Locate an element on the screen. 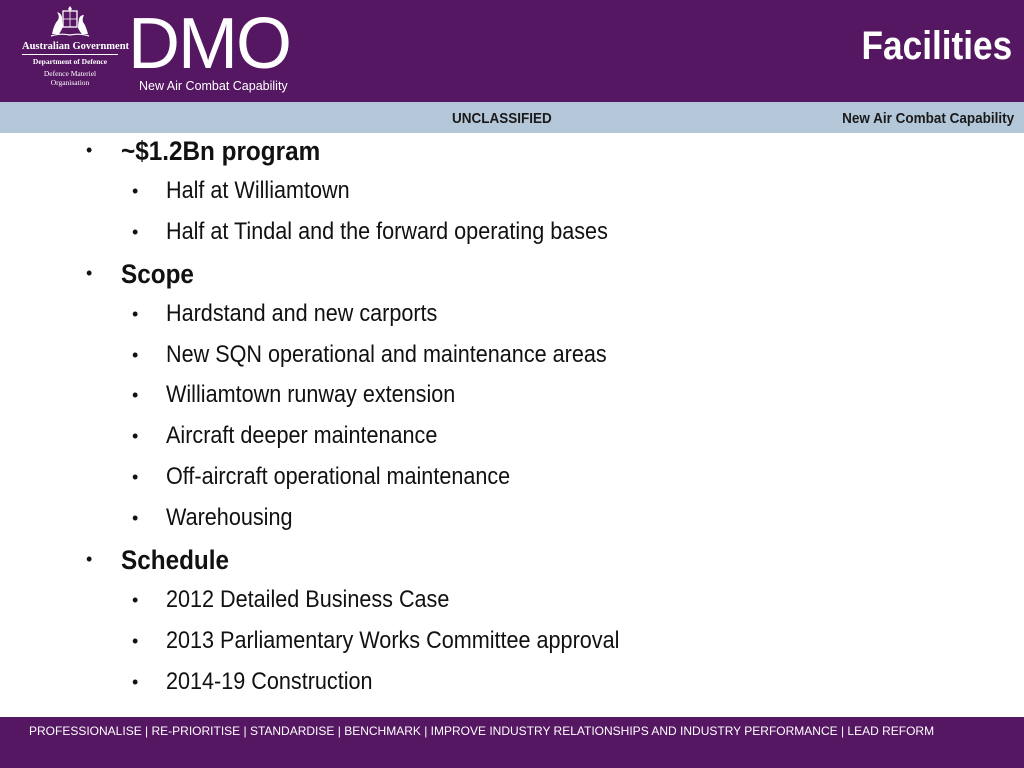 The width and height of the screenshot is (1024, 768). bullet-text: Warehousing is located at coordinates (229, 518).